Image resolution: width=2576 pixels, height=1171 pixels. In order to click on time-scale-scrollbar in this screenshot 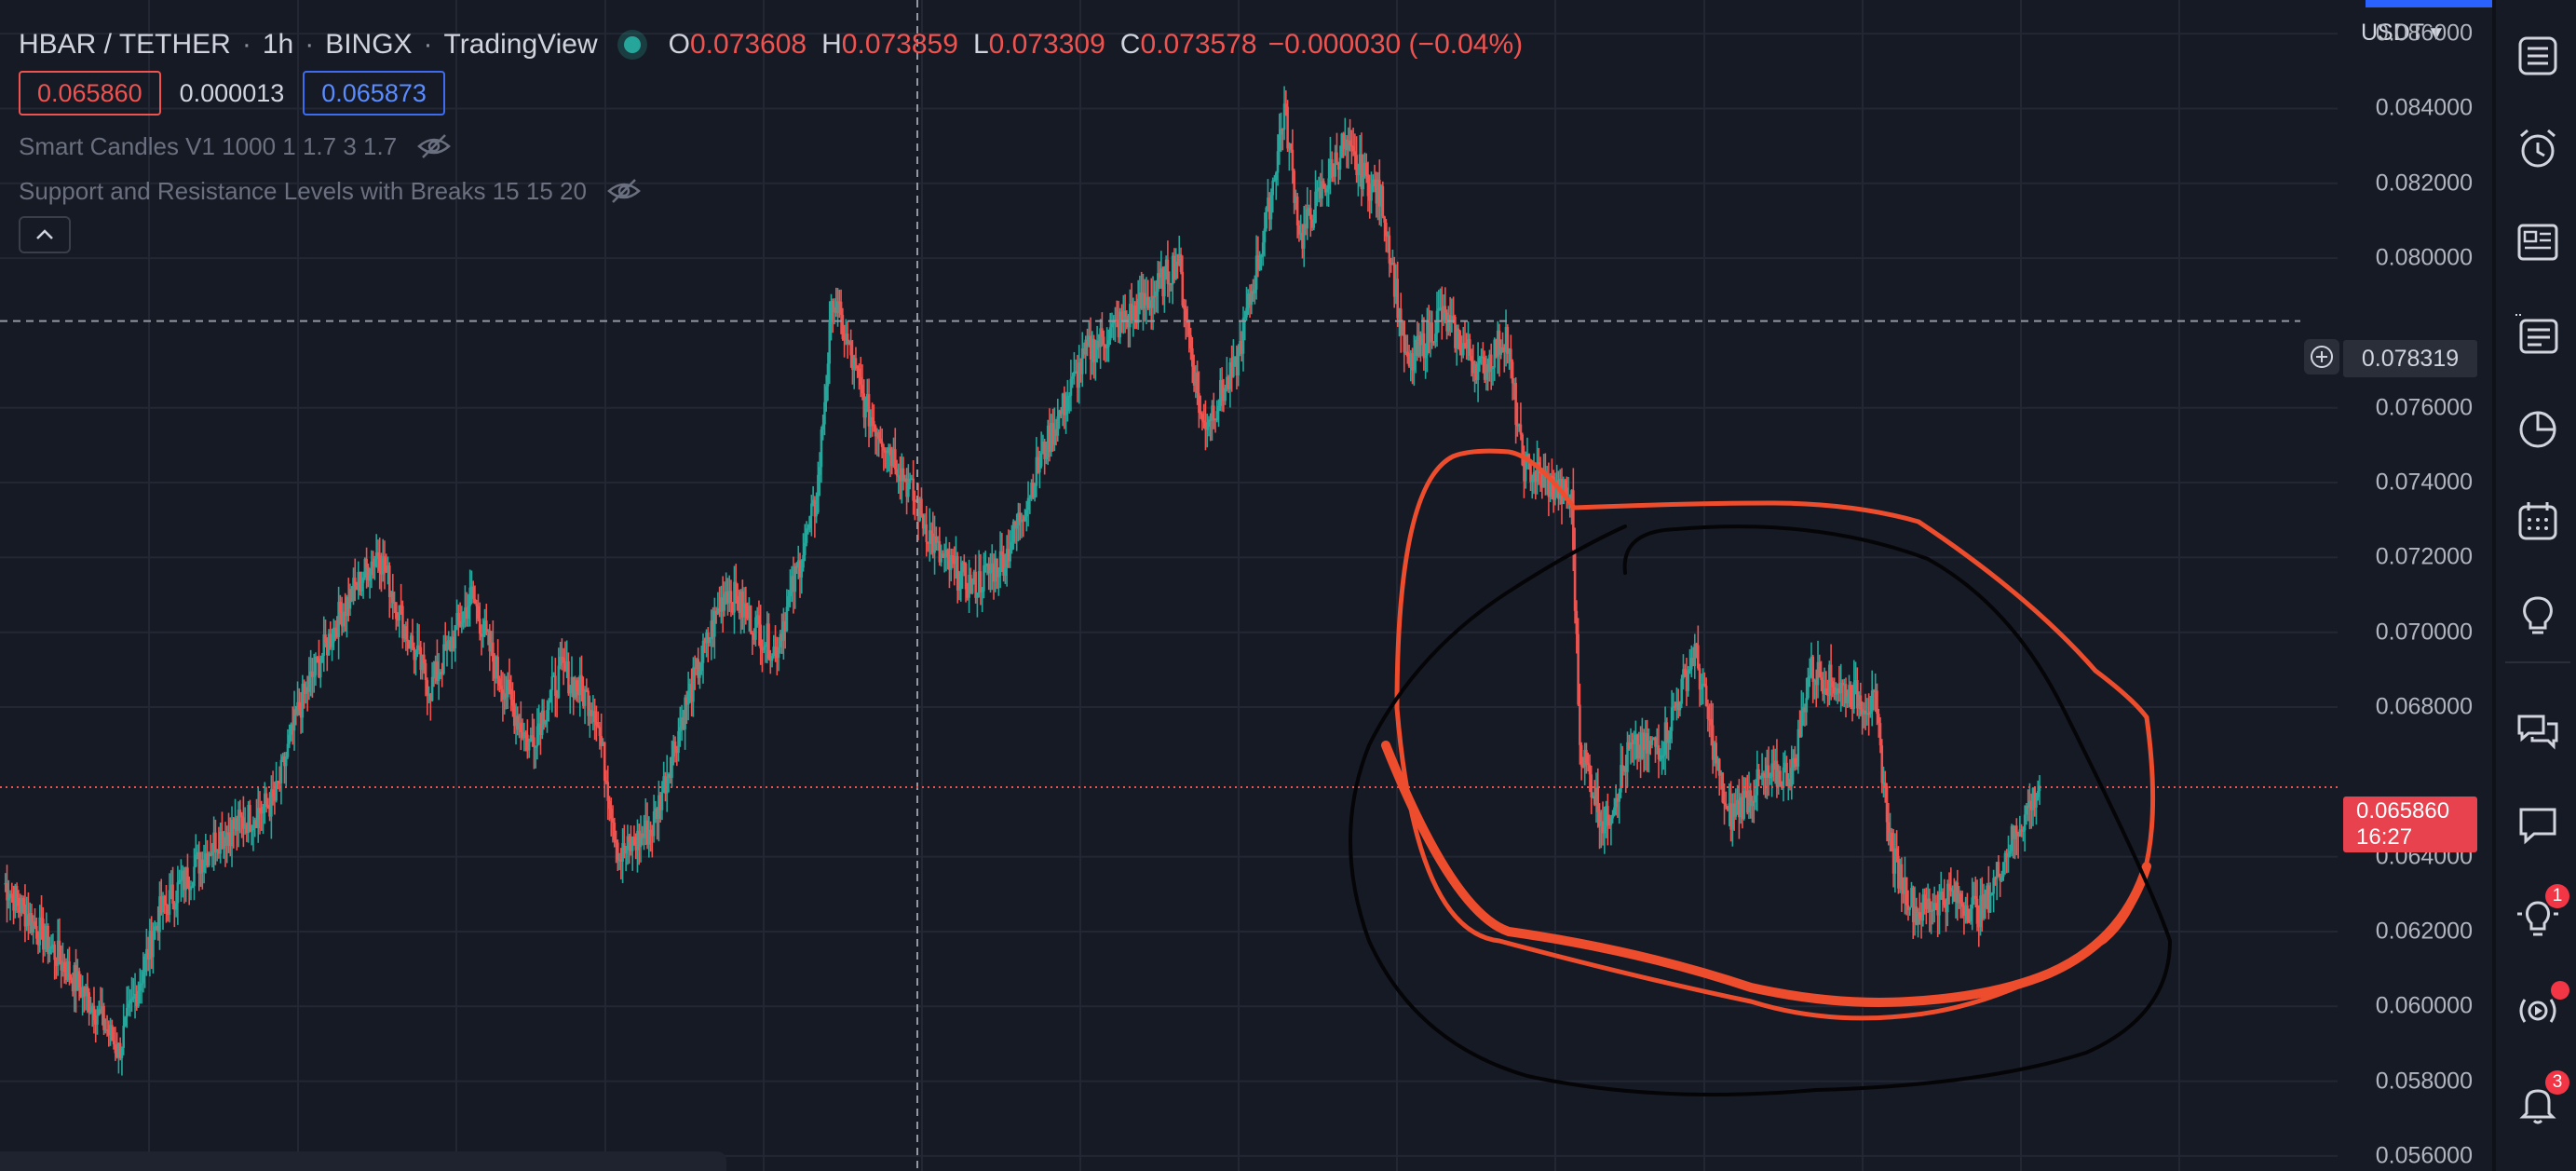, I will do `click(363, 1161)`.